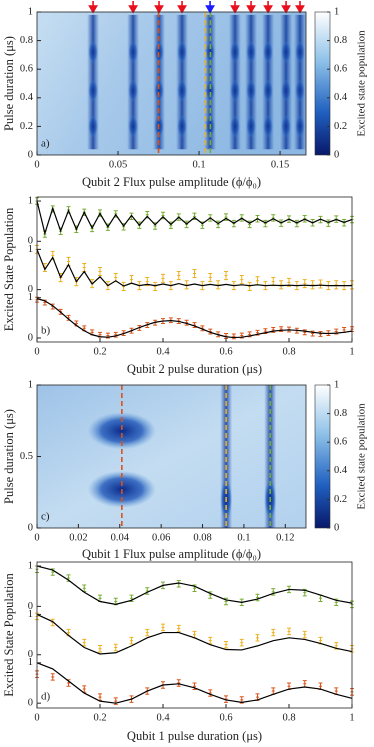 Image resolution: width=374 pixels, height=747 pixels. I want to click on x-tick-label: 0.6, so click(225, 717).